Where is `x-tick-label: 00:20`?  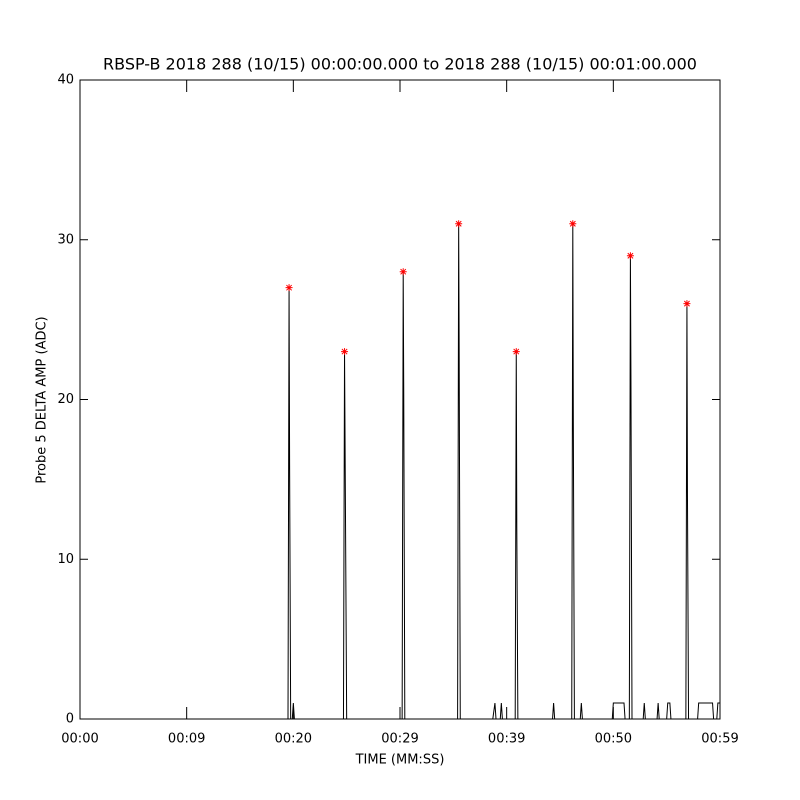 x-tick-label: 00:20 is located at coordinates (293, 739).